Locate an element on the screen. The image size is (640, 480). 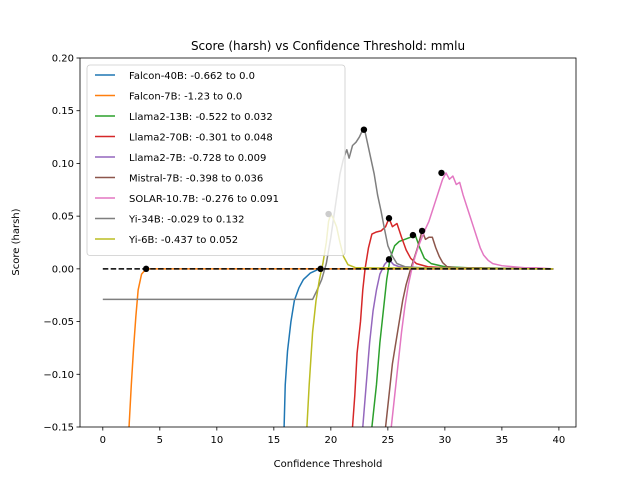
legend-entry: Llama2-7B: -0.728 to 0.009 is located at coordinates (197, 158).